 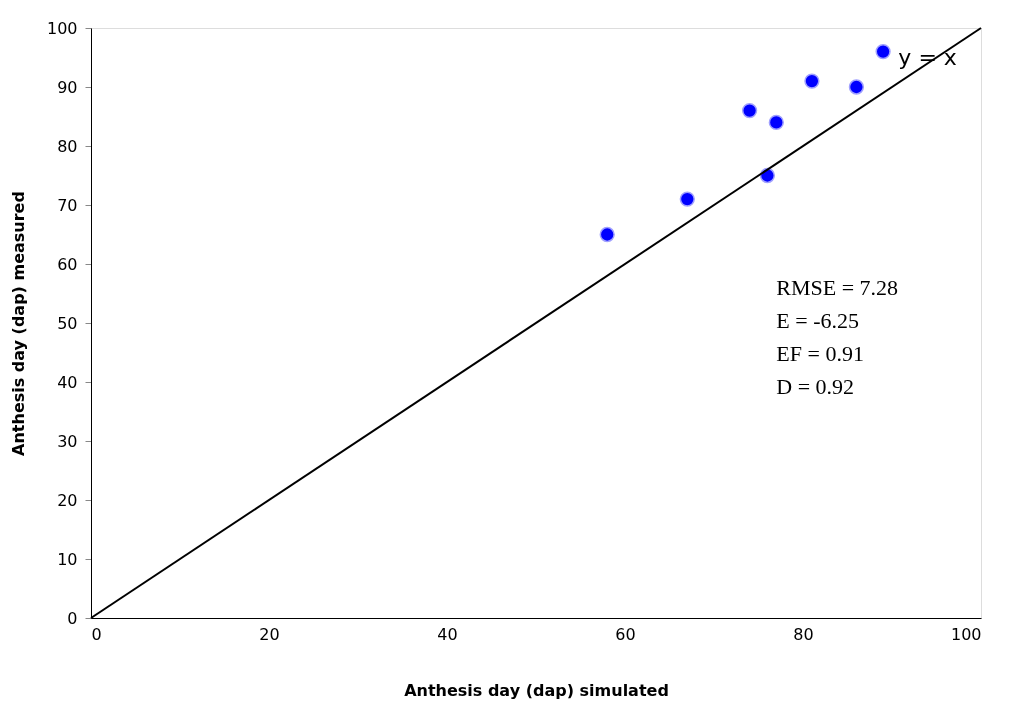 What do you see at coordinates (269, 634) in the screenshot?
I see `x-tick-label: 20` at bounding box center [269, 634].